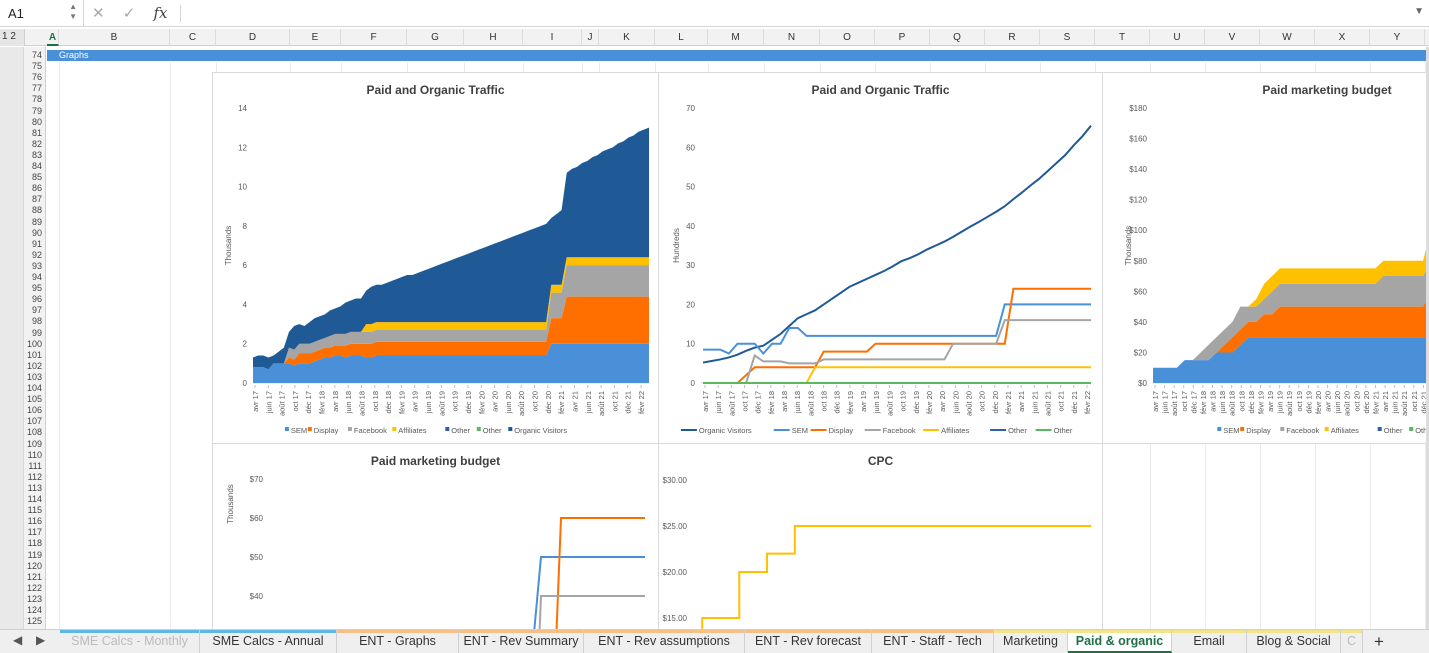  I want to click on row-header: 100, so click(34, 343).